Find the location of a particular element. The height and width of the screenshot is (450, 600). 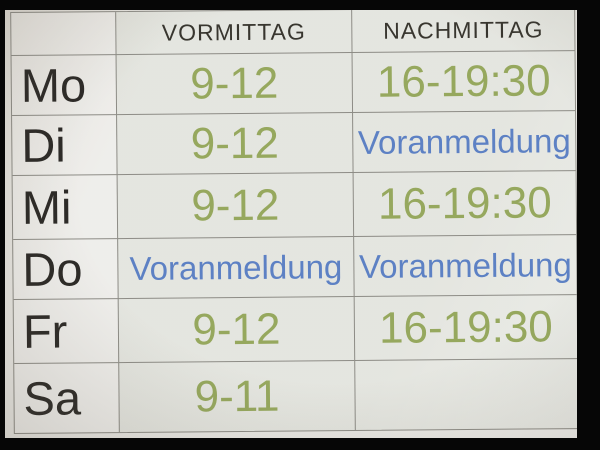

afternoon-cell-mo: 16-19:30 is located at coordinates (463, 81).